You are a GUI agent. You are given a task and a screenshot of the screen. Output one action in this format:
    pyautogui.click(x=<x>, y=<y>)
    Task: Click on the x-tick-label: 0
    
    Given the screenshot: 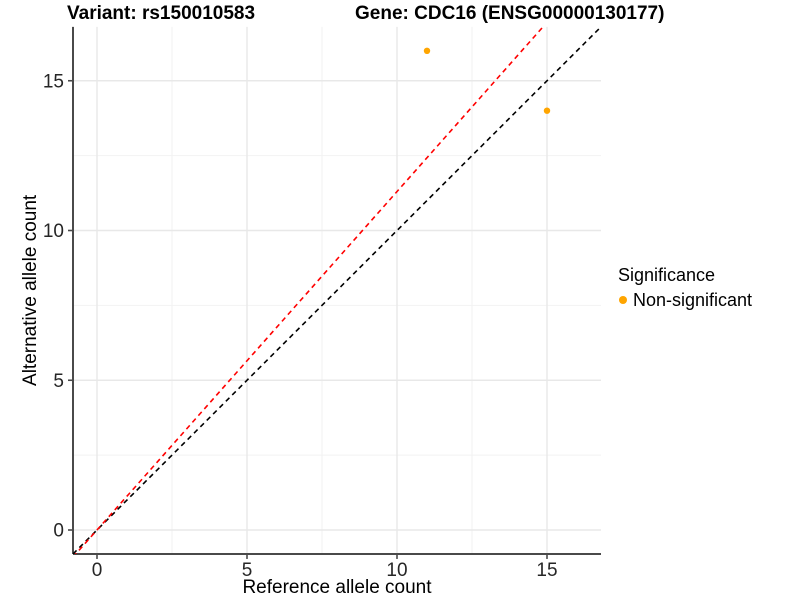 What is the action you would take?
    pyautogui.click(x=97, y=570)
    